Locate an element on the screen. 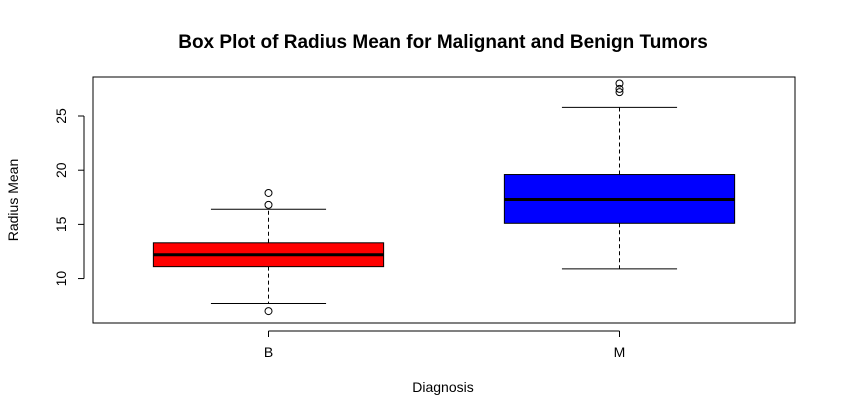 Image resolution: width=843 pixels, height=417 pixels. x-tick-label: B is located at coordinates (268, 352).